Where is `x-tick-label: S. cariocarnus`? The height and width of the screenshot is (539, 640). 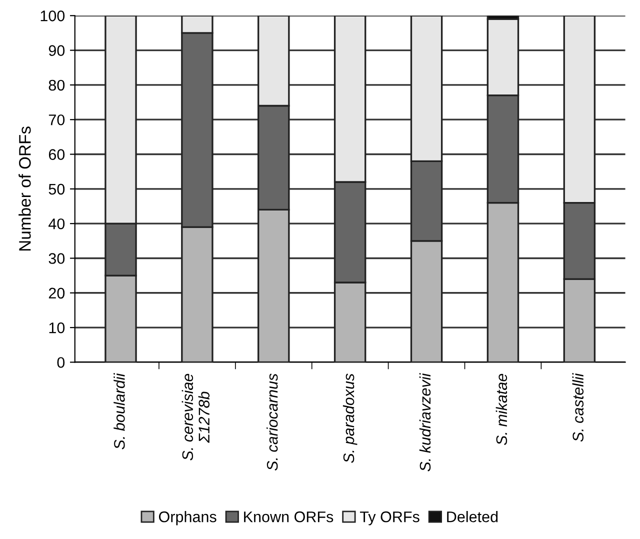 x-tick-label: S. cariocarnus is located at coordinates (272, 422).